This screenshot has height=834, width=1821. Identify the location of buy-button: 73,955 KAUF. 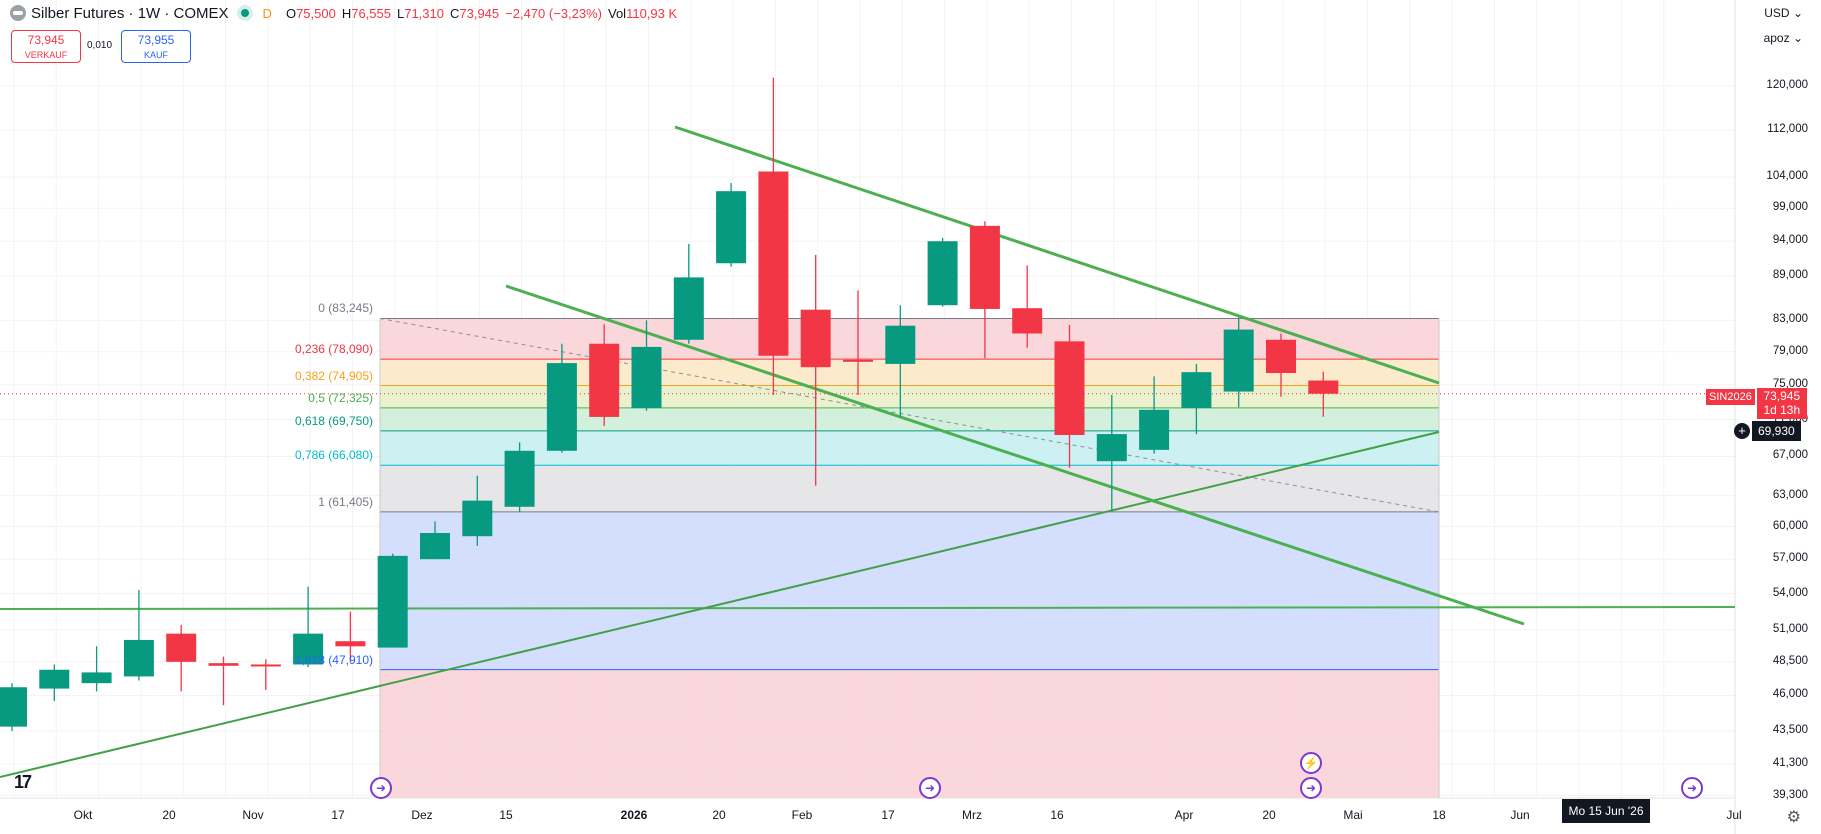
(156, 46).